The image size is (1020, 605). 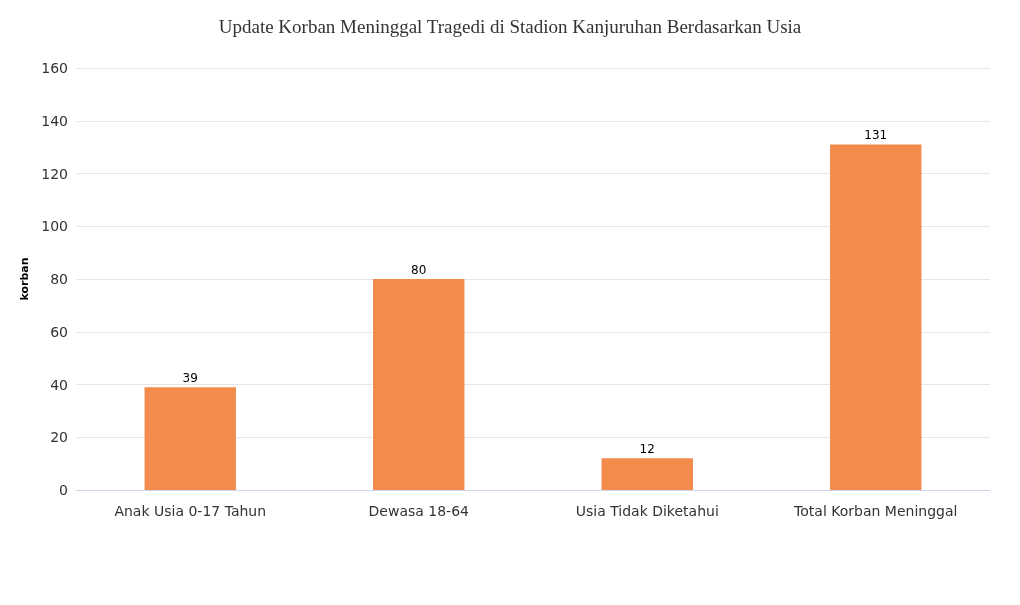 What do you see at coordinates (54, 226) in the screenshot?
I see `y-tick-label: 100` at bounding box center [54, 226].